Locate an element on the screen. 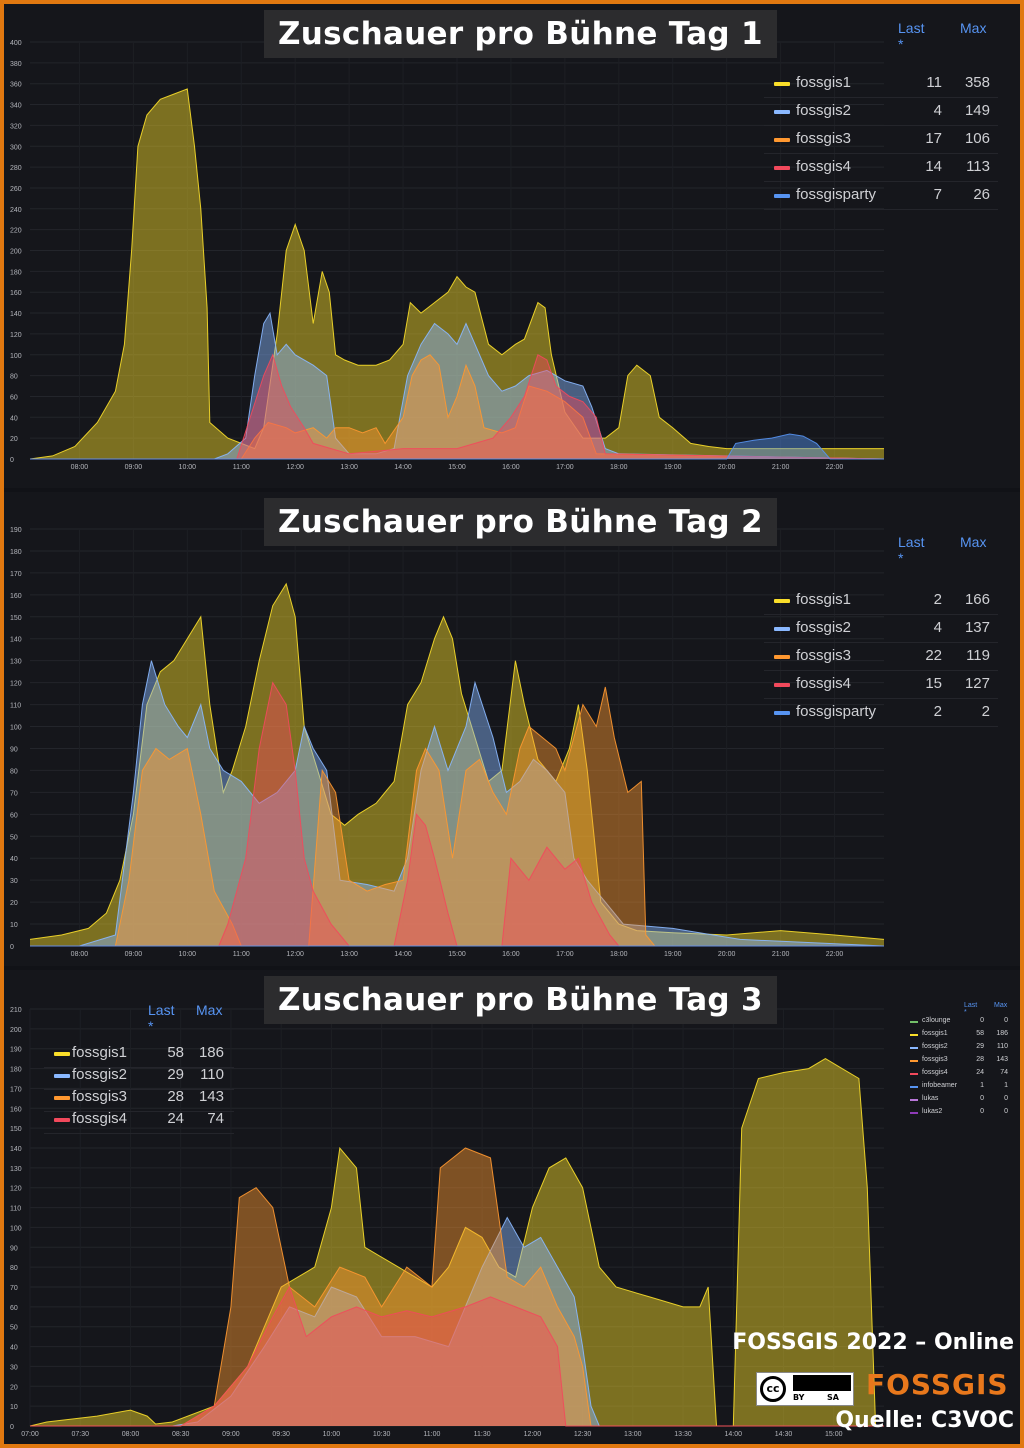  inset-legend-item-lukas: lukas 0 0 is located at coordinates (958, 1100).